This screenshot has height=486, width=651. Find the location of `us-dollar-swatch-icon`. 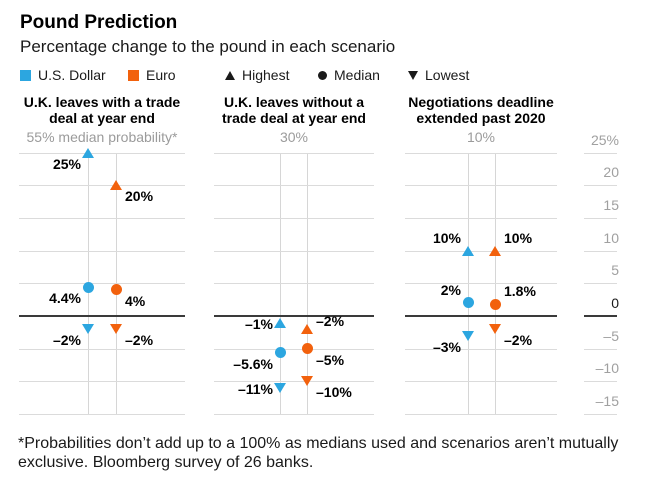

us-dollar-swatch-icon is located at coordinates (25, 75).